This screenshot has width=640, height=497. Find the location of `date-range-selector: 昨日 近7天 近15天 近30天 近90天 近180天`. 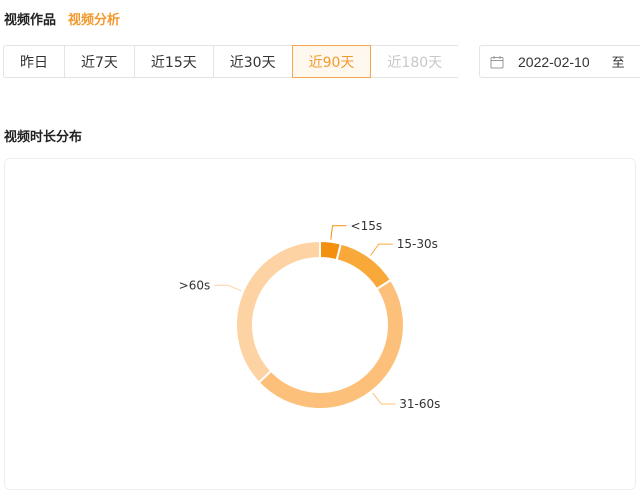

date-range-selector: 昨日 近7天 近15天 近30天 近90天 近180天 is located at coordinates (231, 61).